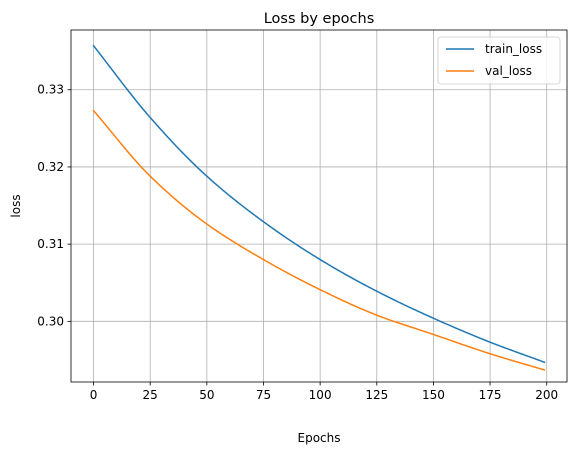 This screenshot has height=455, width=576. I want to click on x-axis-label: Epochs, so click(319, 438).